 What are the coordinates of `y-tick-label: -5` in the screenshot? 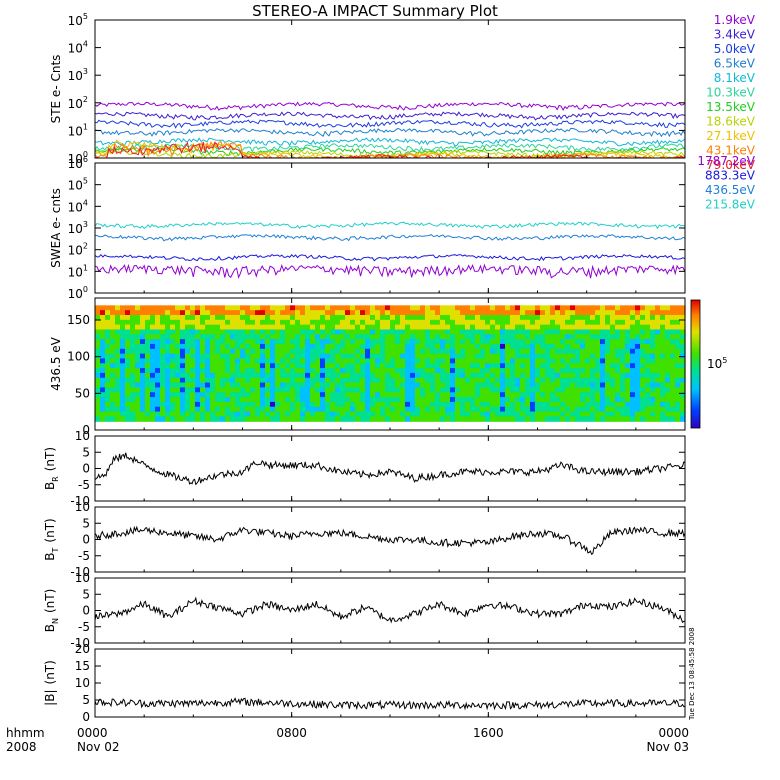 It's located at (84, 485).